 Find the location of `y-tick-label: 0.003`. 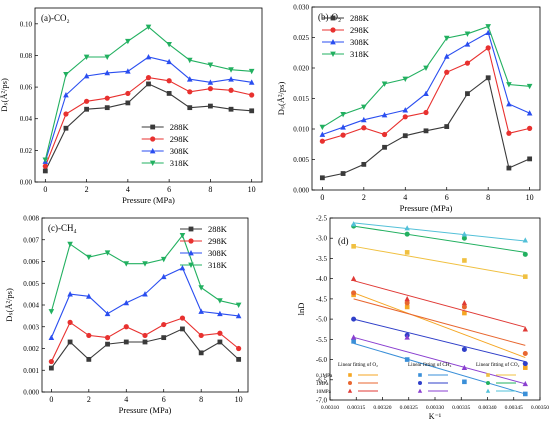

y-tick-label: 0.003 is located at coordinates (31, 327).